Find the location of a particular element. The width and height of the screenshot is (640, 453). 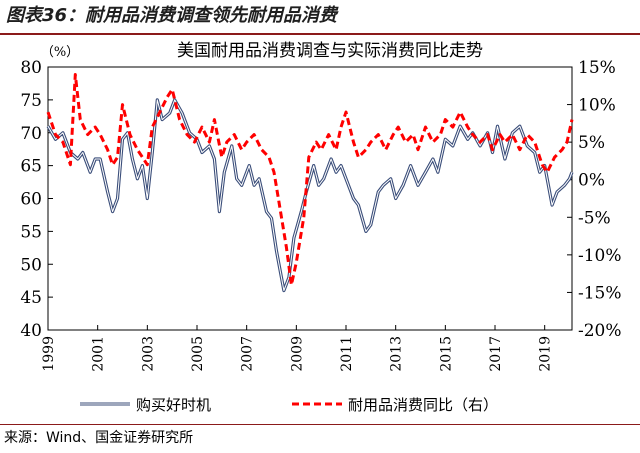

right-tick-label: 5% is located at coordinates (591, 143).